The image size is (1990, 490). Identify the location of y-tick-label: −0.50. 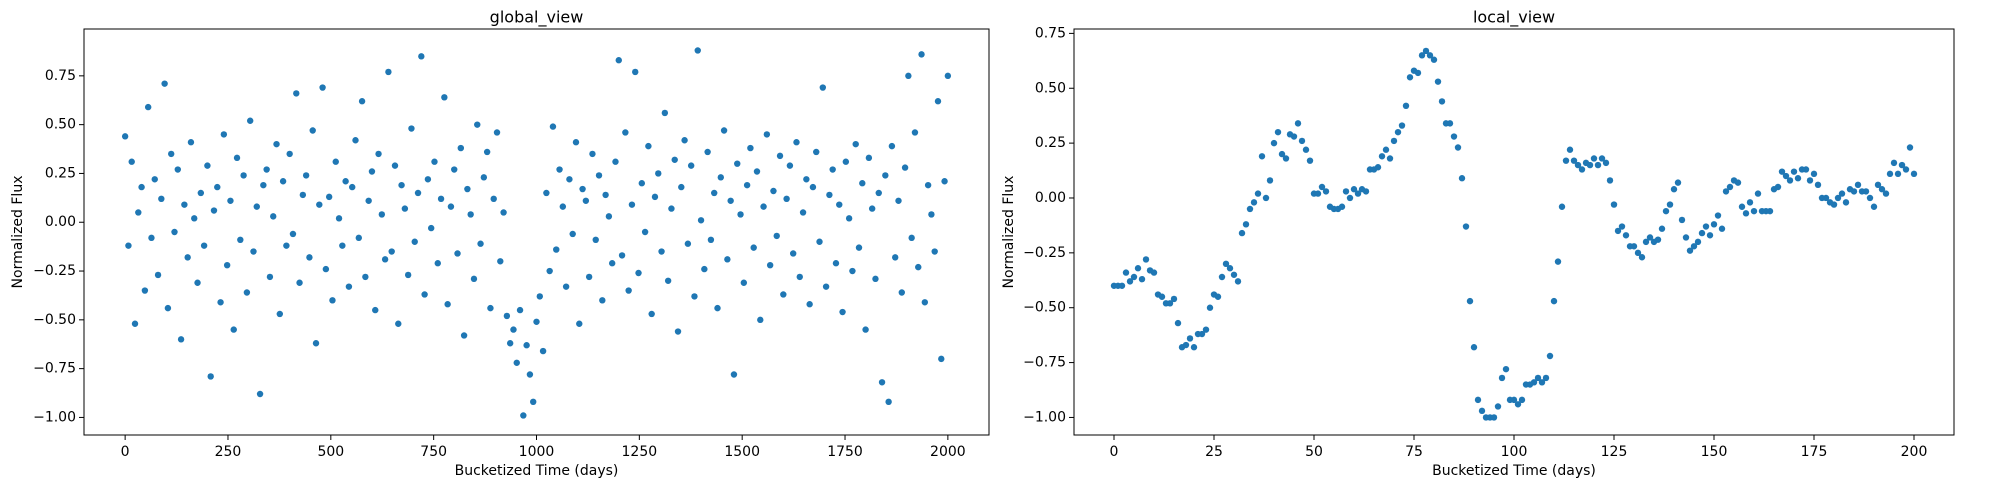
(54, 320).